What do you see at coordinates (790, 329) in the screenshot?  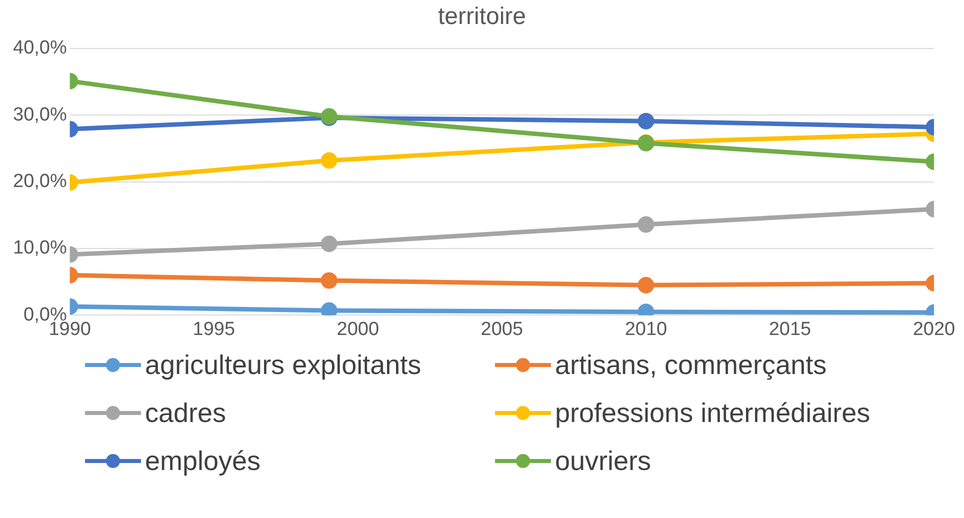 I see `x-tick-label: 2015` at bounding box center [790, 329].